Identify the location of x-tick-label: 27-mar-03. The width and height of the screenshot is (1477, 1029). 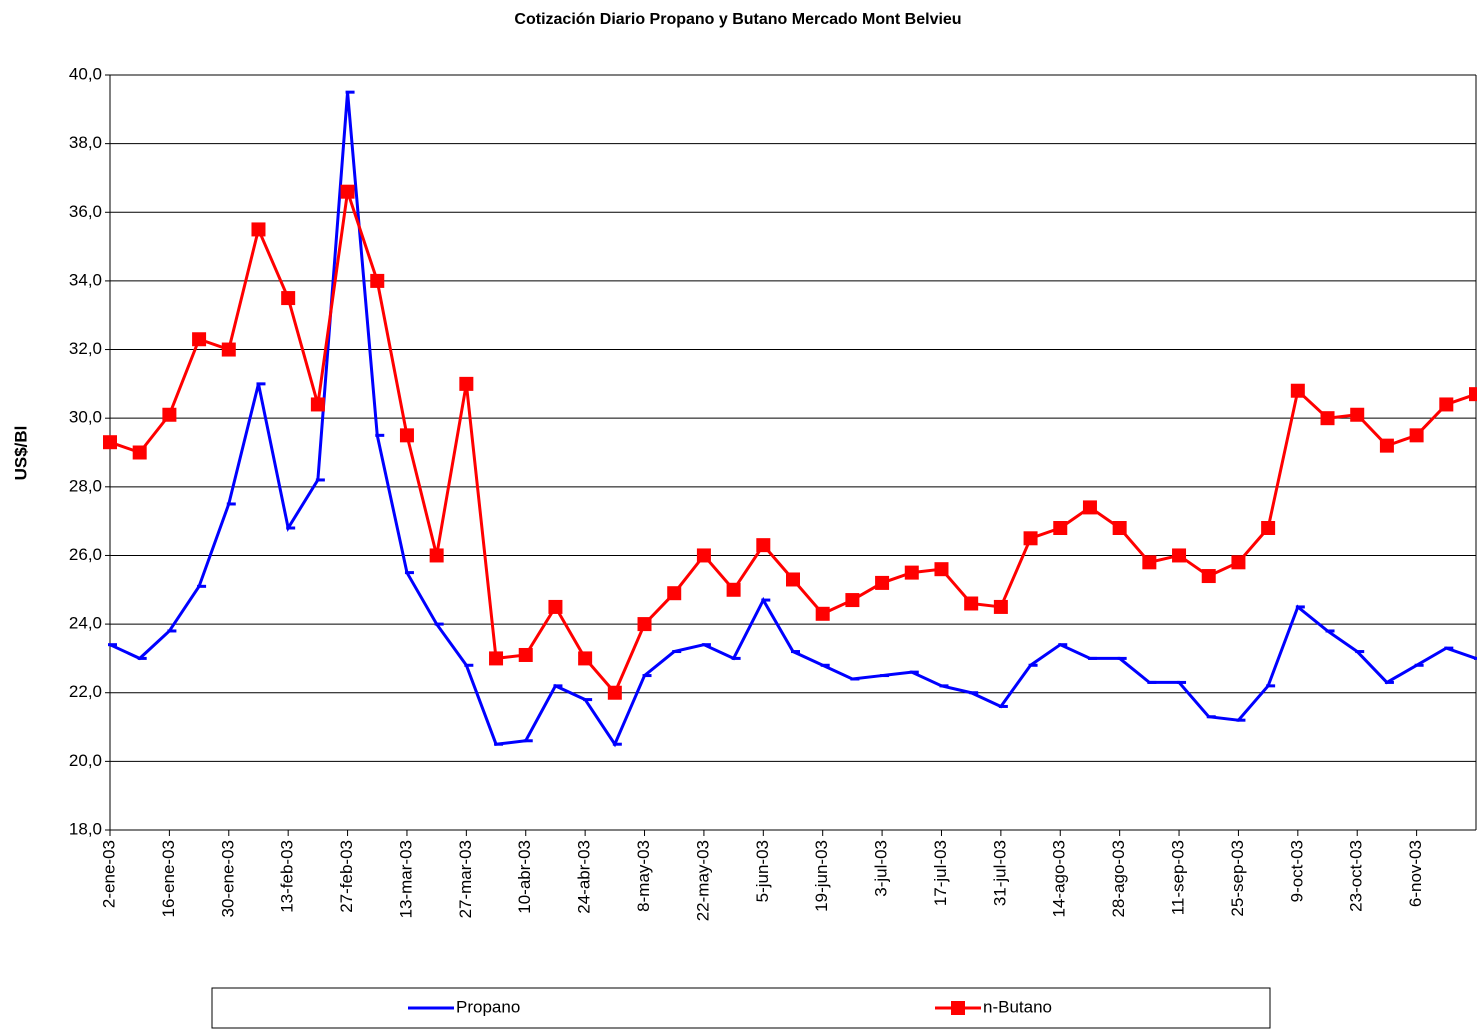
(465, 879).